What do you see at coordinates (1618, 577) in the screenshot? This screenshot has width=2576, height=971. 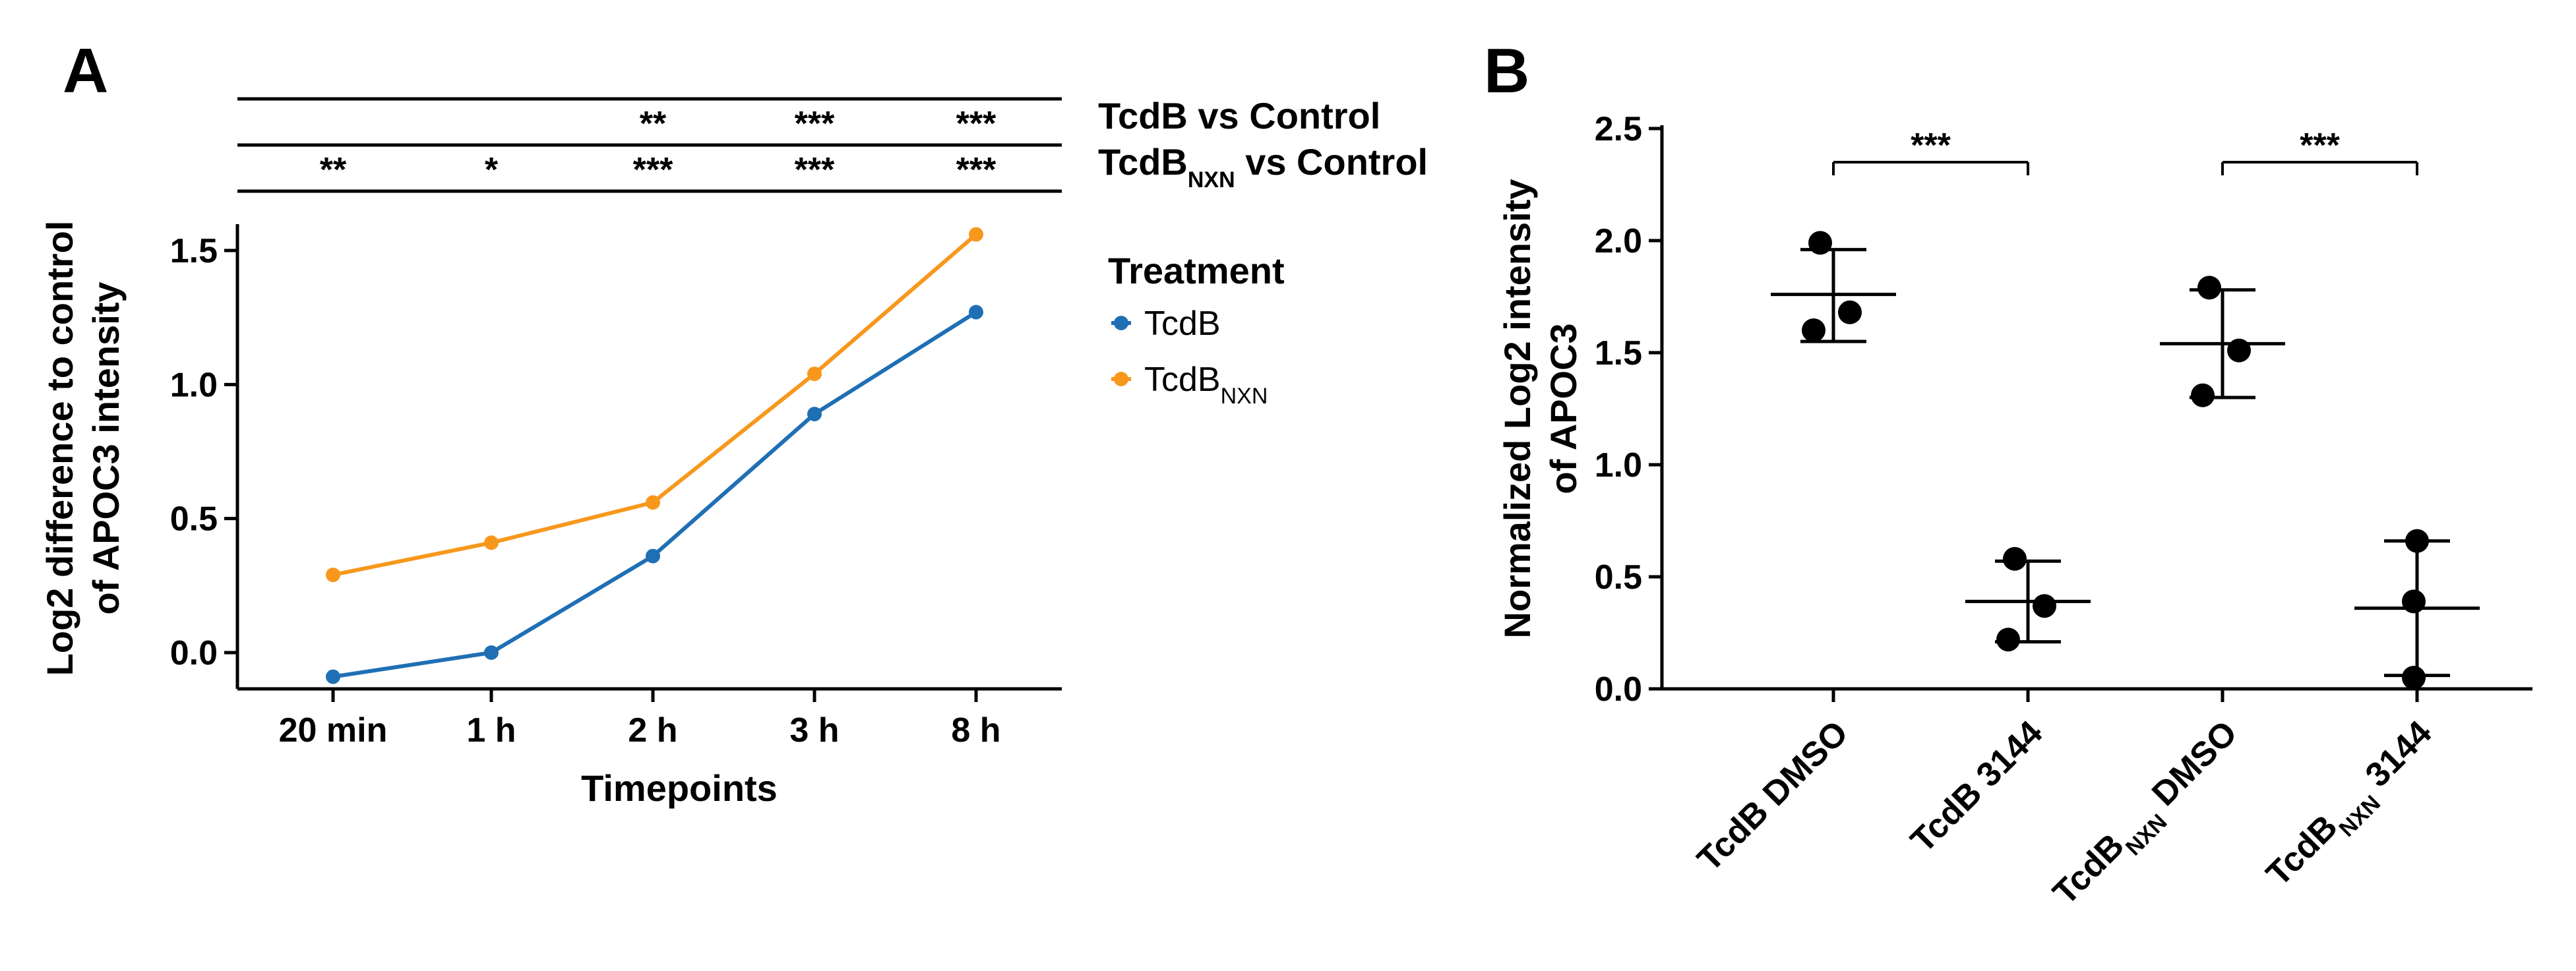 I see `b-y-tick-label: 0.5` at bounding box center [1618, 577].